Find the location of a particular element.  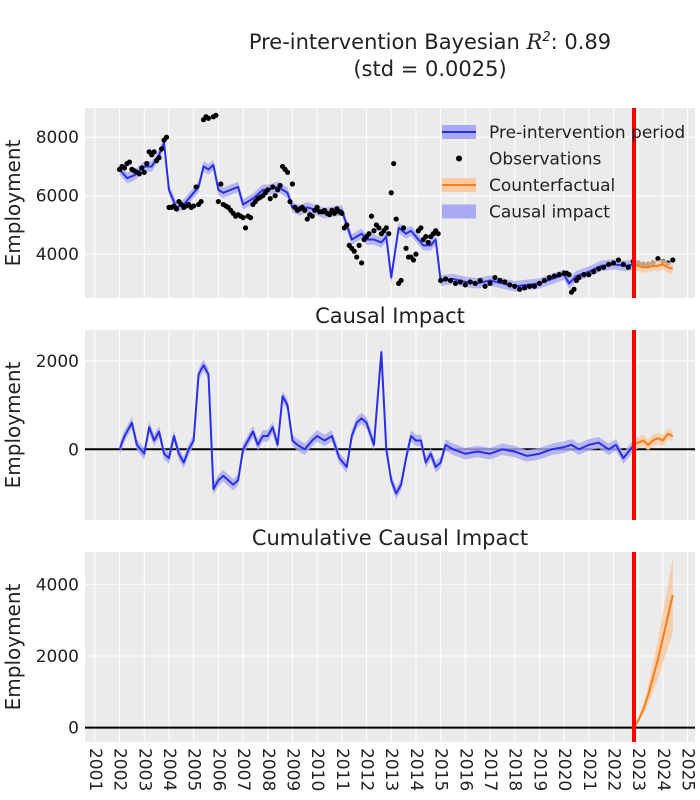

x-tick-label: 2025 is located at coordinates (688, 769).